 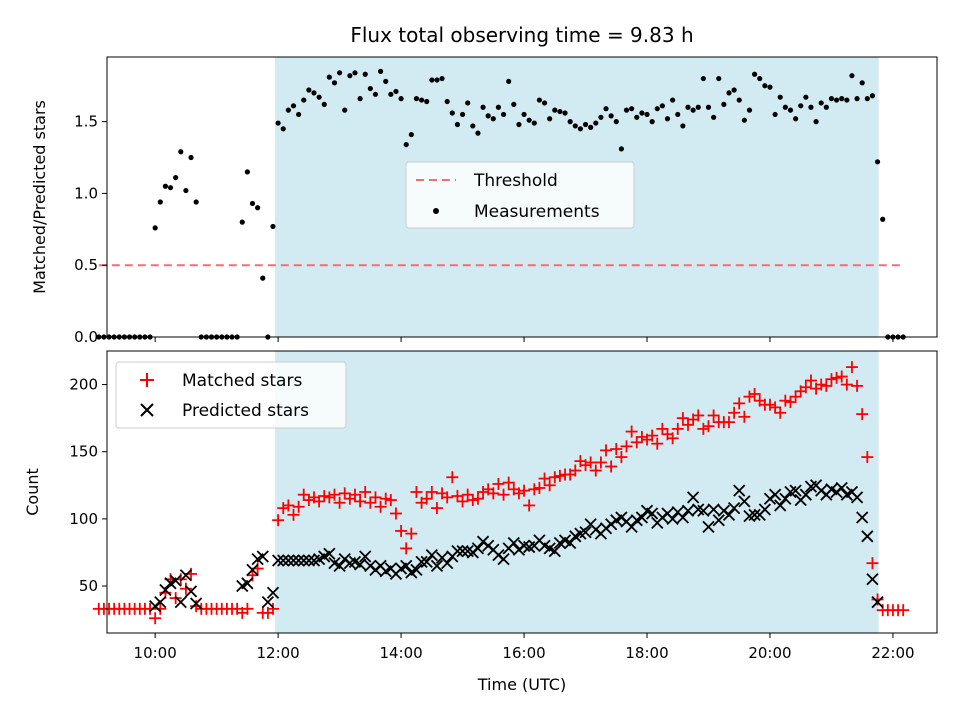 I want to click on bottom-y-axis: 50 100 150 200, so click(x=88, y=485).